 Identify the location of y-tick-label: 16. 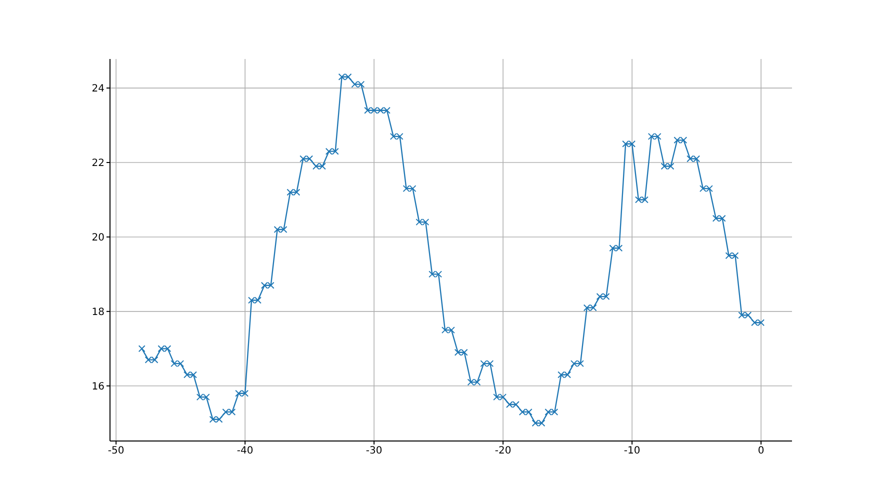
(98, 386).